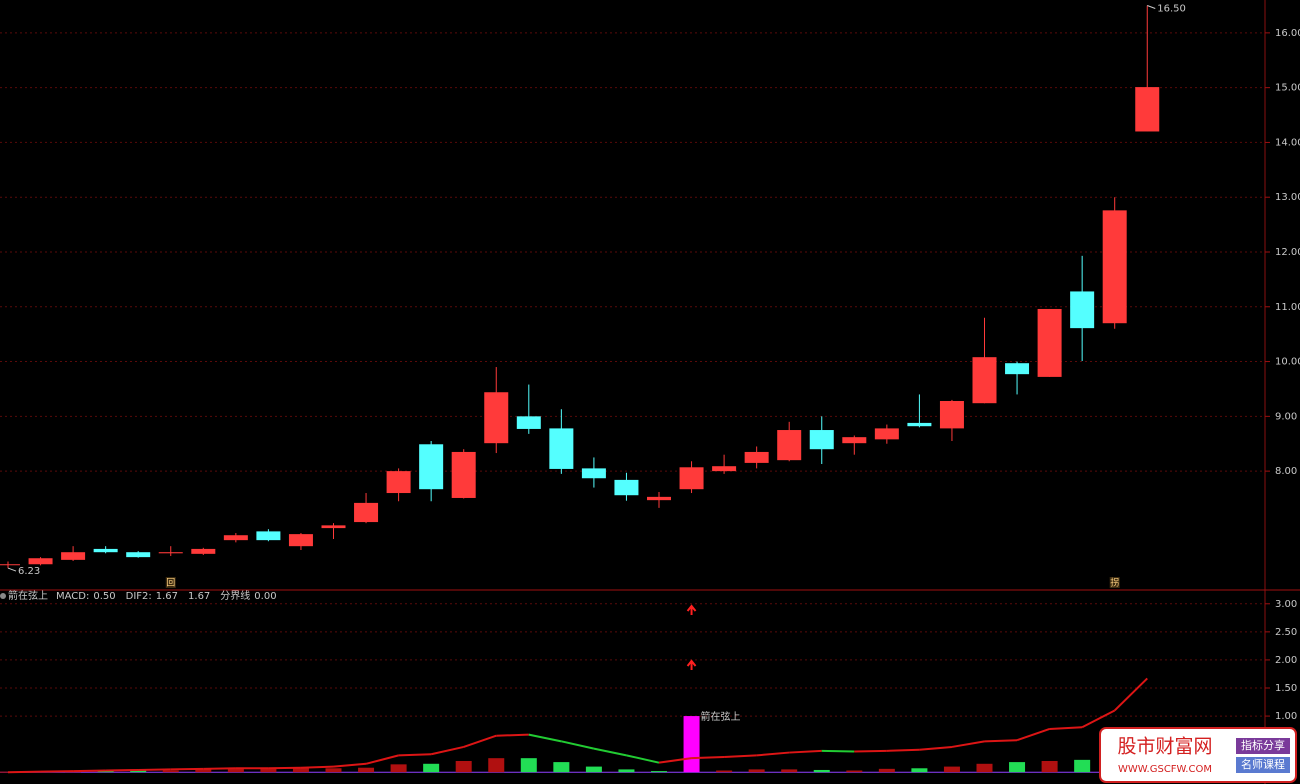  I want to click on y-tick-label: 1.00, so click(1286, 716).